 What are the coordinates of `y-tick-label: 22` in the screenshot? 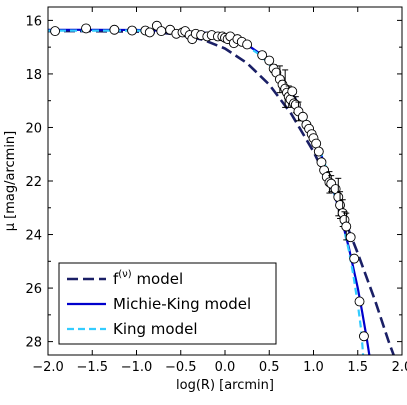 It's located at (33, 182).